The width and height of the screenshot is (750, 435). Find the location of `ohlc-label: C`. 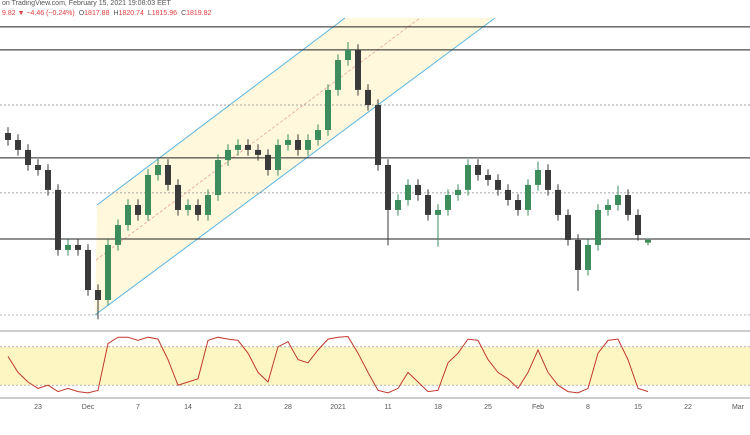

ohlc-label: C is located at coordinates (183, 13).